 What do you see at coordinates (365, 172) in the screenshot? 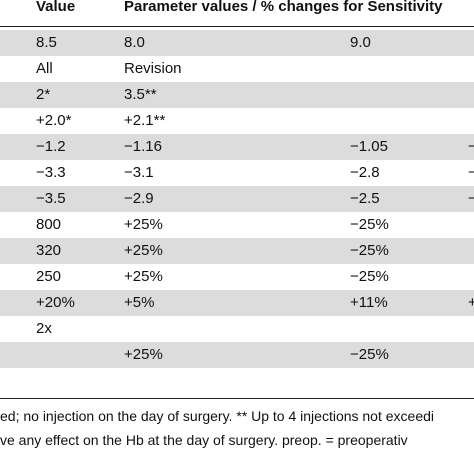
I see `table-cell: −2.8` at bounding box center [365, 172].